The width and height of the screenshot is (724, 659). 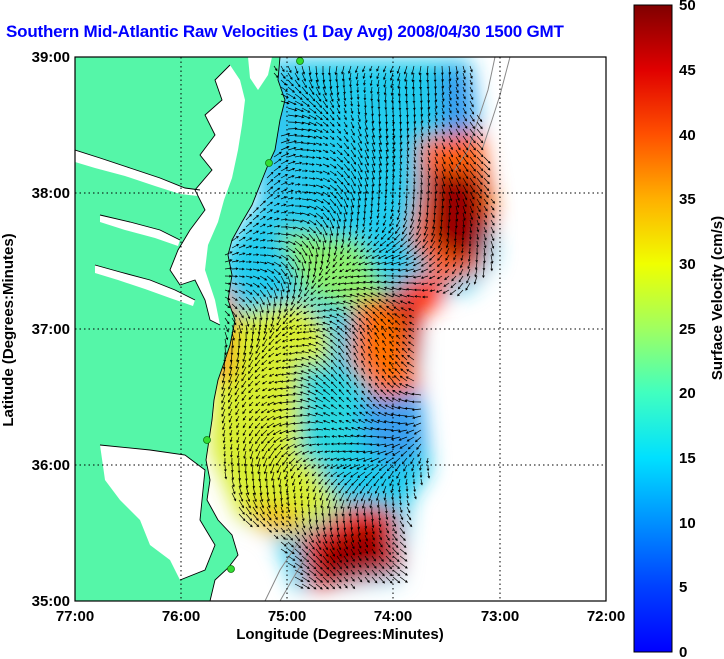 What do you see at coordinates (687, 135) in the screenshot?
I see `colorbar-tick-label: 40` at bounding box center [687, 135].